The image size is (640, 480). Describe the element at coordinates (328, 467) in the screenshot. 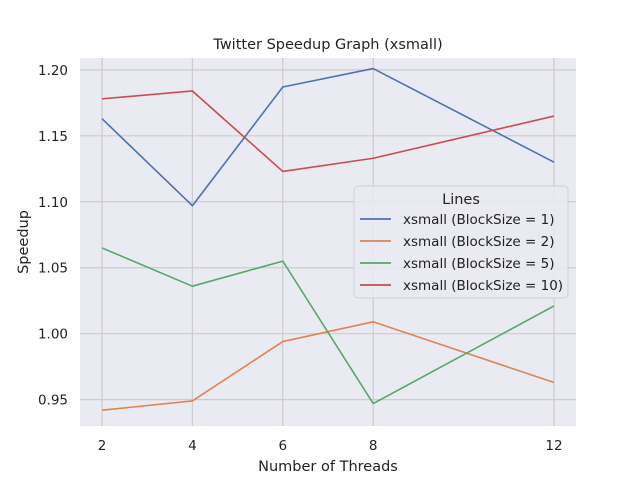

I see `x-axis-label: Number of Threads` at that location.